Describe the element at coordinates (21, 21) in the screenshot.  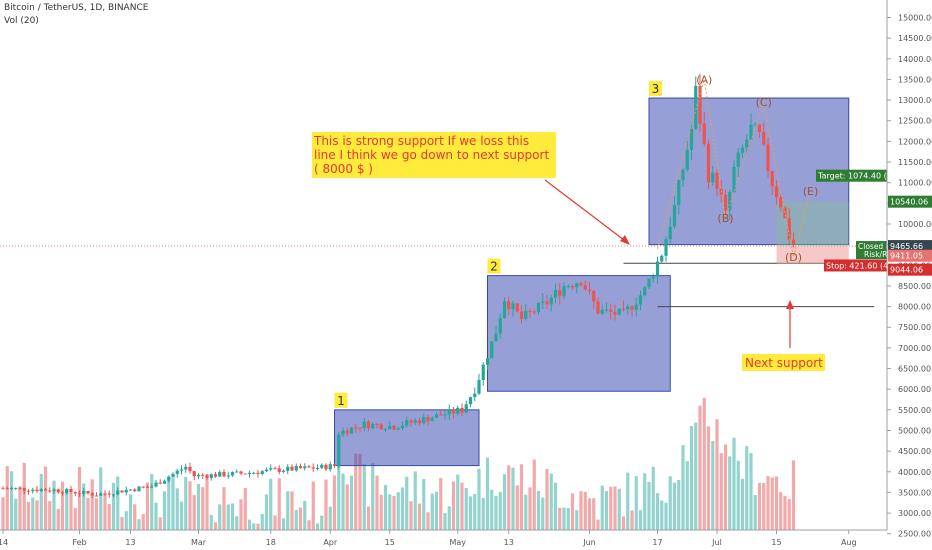
I see `volume-indicator-label: Vol (20)` at that location.